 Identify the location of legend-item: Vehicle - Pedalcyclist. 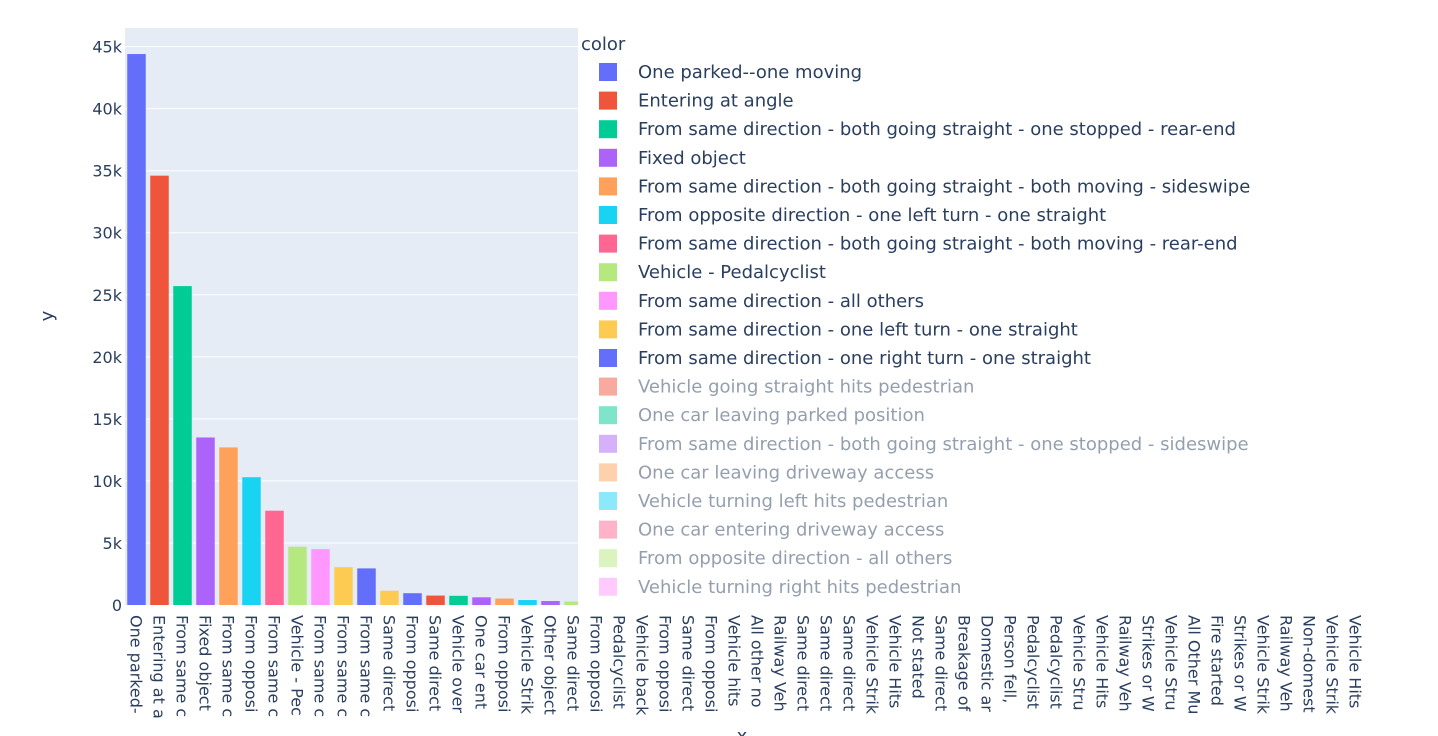
(712, 272).